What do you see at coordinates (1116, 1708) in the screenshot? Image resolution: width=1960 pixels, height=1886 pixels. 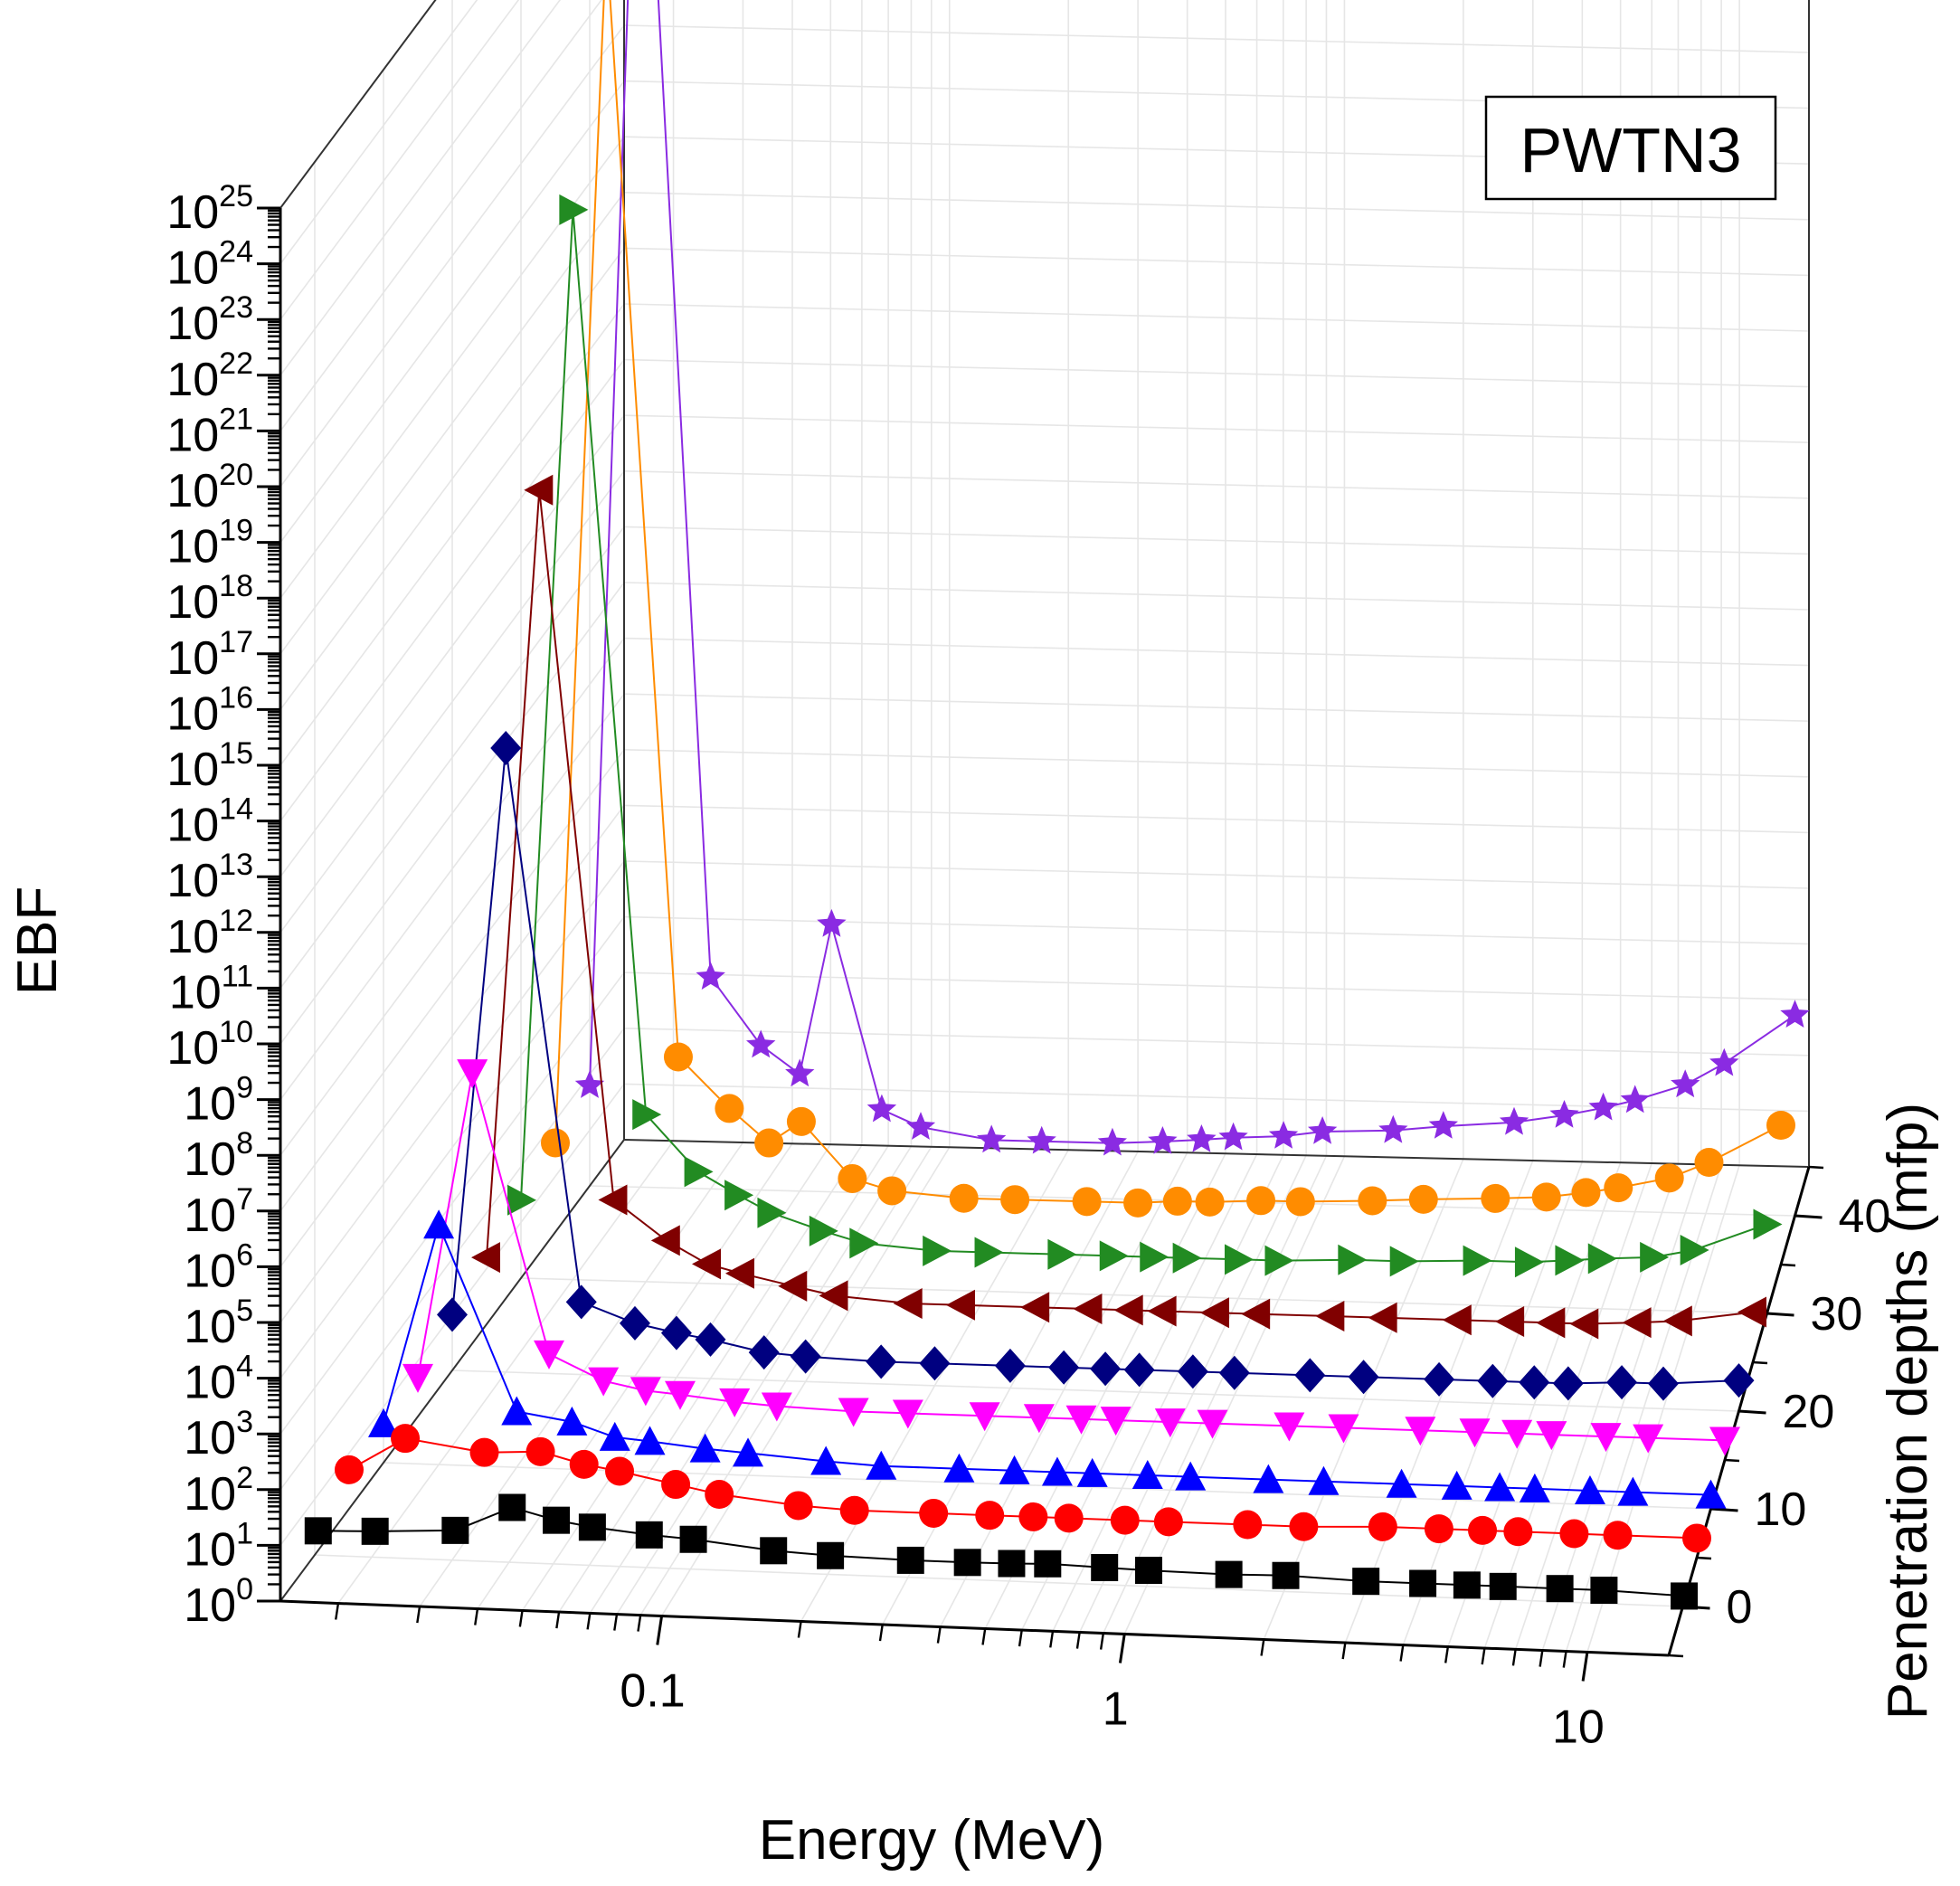 I see `x-tick-label: 1` at bounding box center [1116, 1708].